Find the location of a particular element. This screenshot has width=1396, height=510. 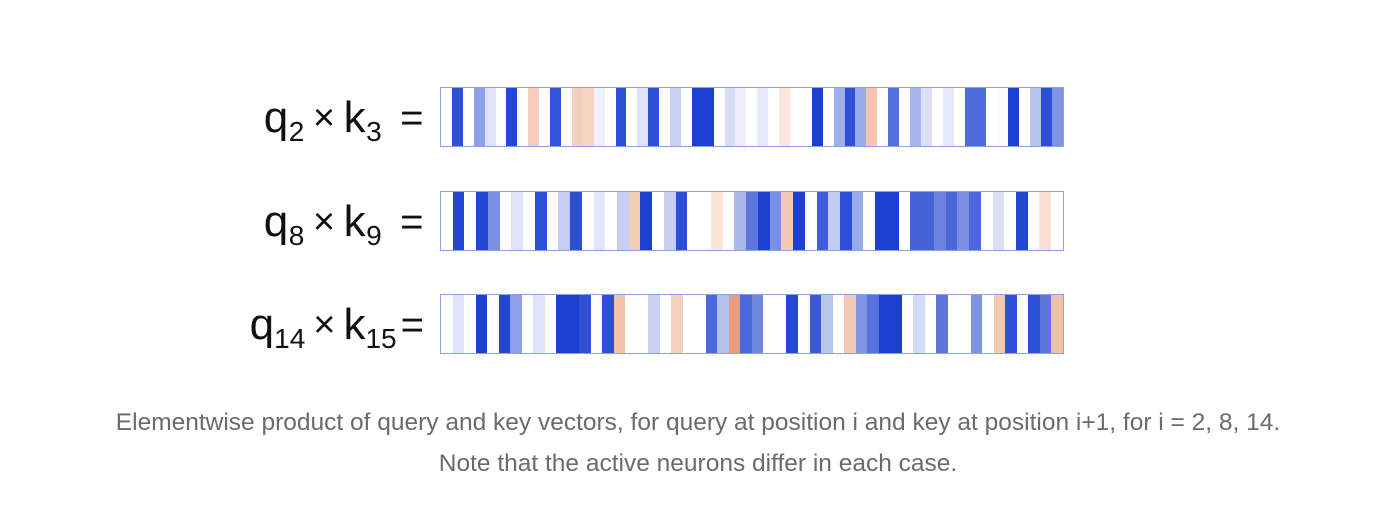

k-subscript: 9 is located at coordinates (374, 235).